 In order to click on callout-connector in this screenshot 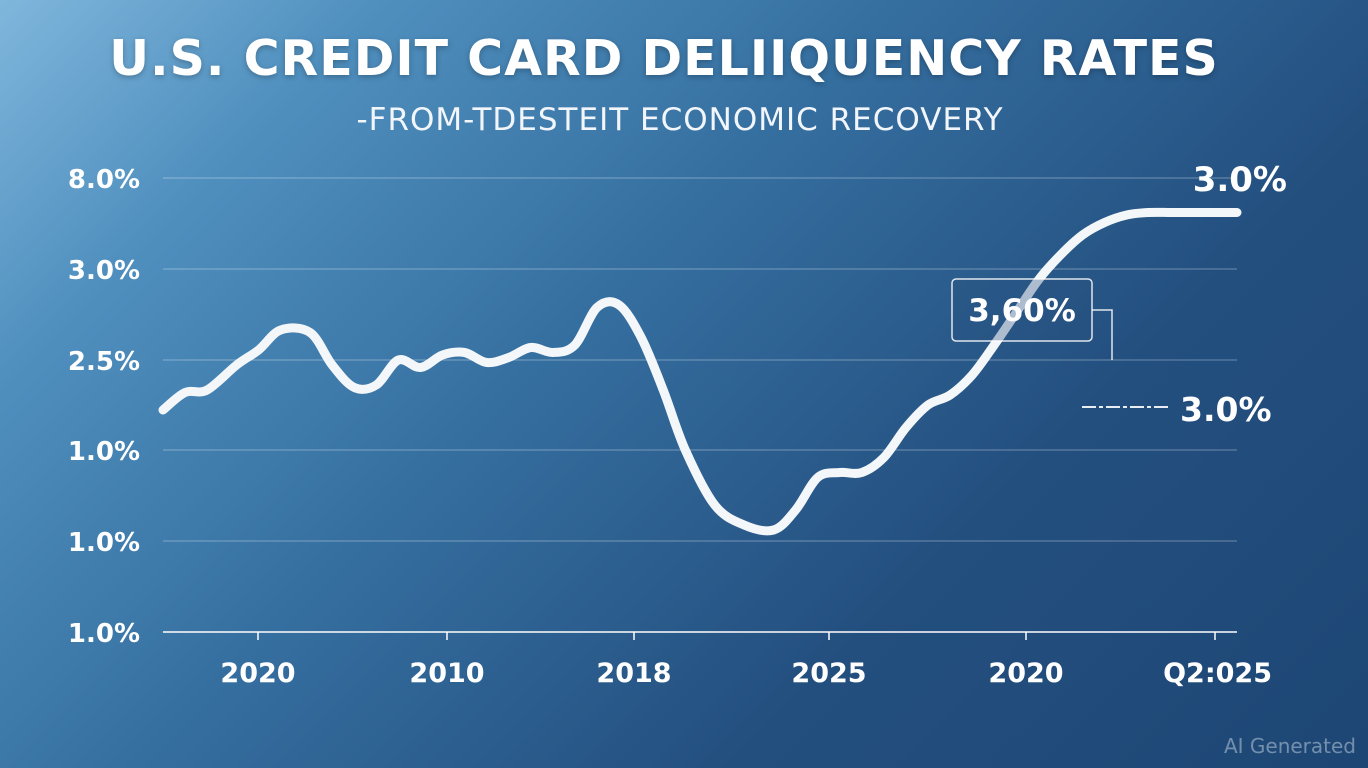, I will do `click(1102, 334)`.